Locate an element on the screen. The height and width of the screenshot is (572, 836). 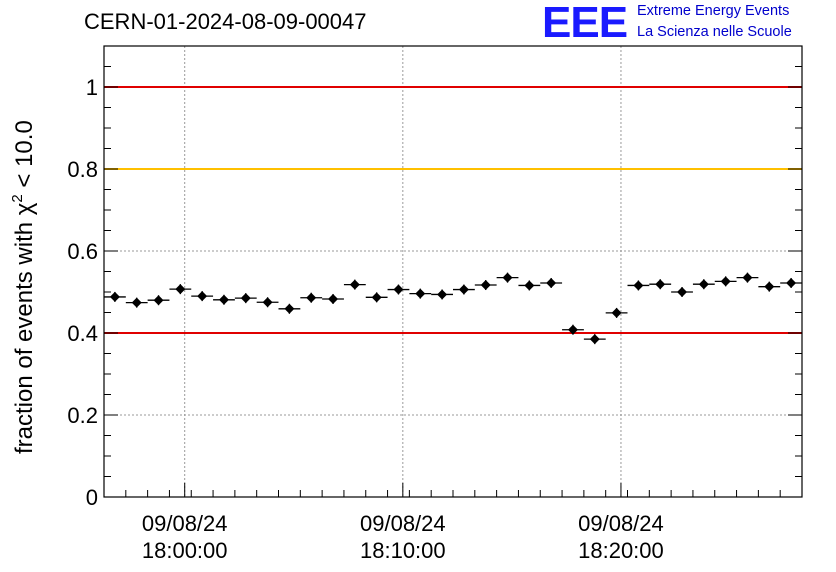
y-tick-label: 0 is located at coordinates (92, 497).